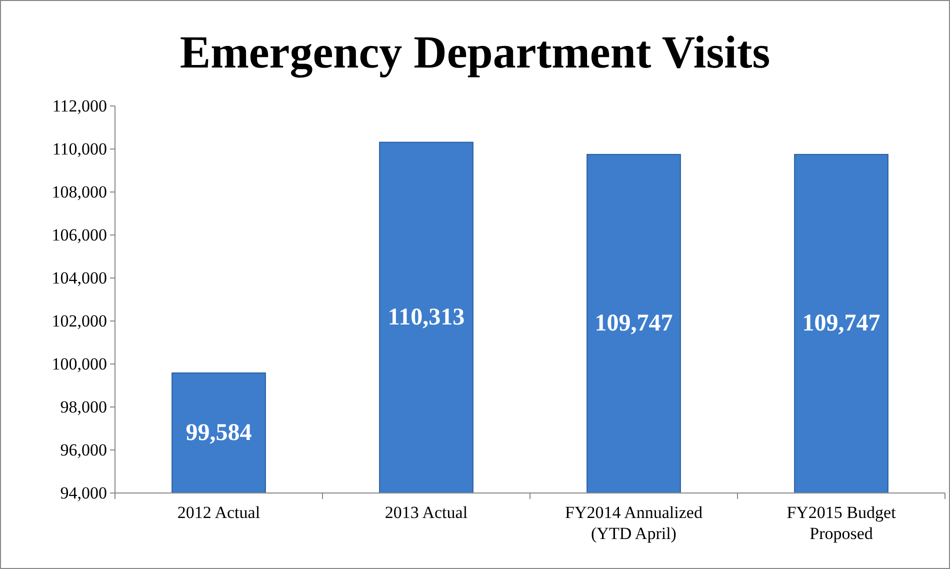 Image resolution: width=950 pixels, height=569 pixels. I want to click on x-tick-label: FY2014 Annualized (YTD April), so click(634, 523).